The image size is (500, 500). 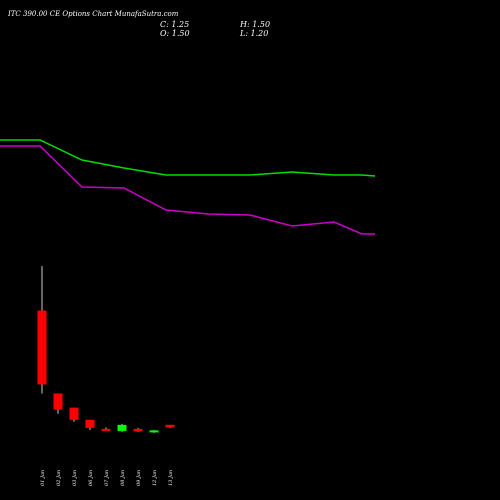 What do you see at coordinates (91, 478) in the screenshot?
I see `x-tick-label: 06 Jan` at bounding box center [91, 478].